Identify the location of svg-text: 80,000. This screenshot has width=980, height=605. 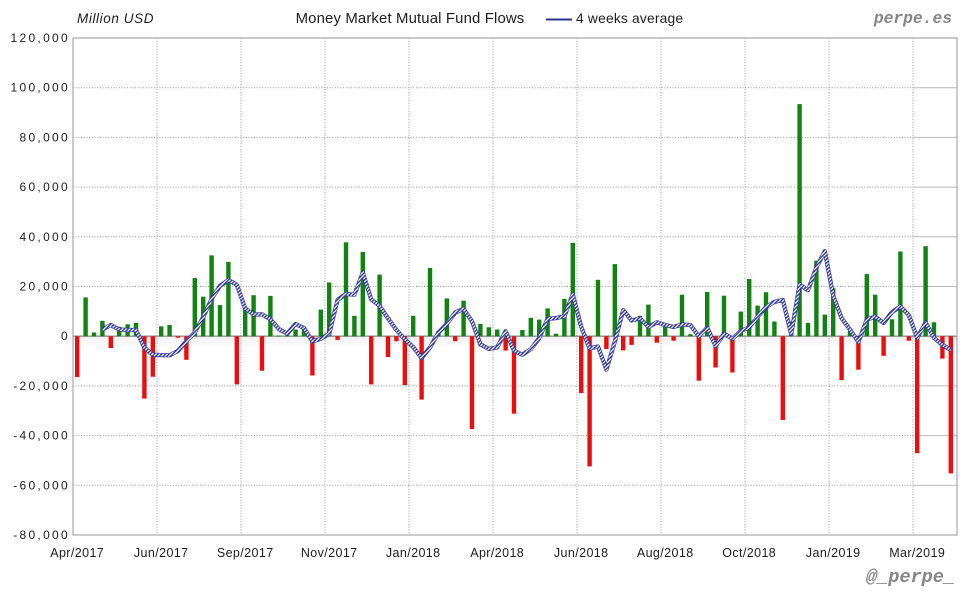
(44, 137).